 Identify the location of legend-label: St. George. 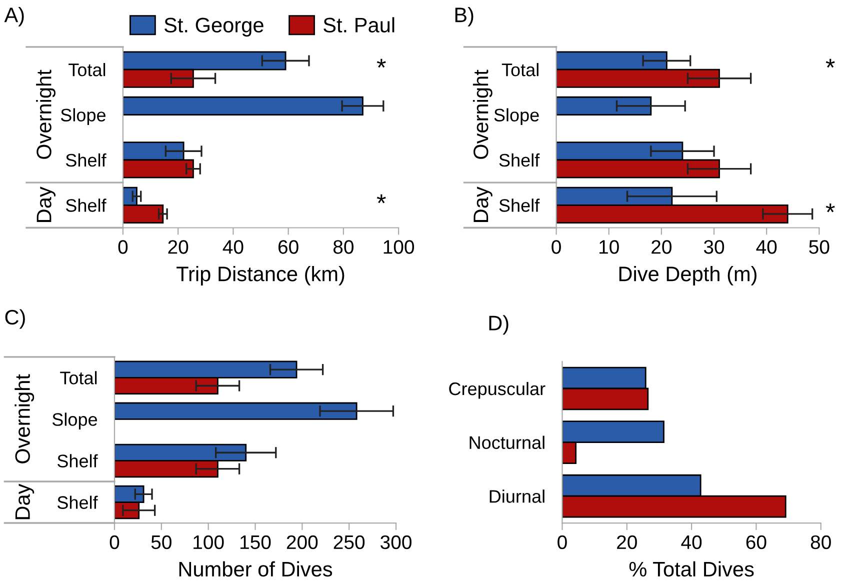
(214, 27).